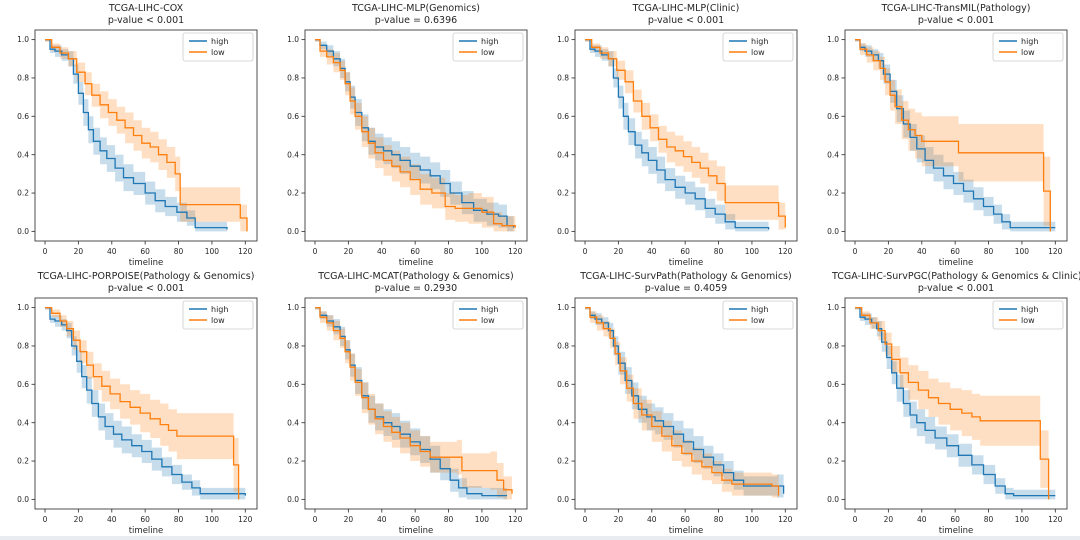  Describe the element at coordinates (686, 276) in the screenshot. I see `panel-title: TCGA-LIHC-SurvPath(Pathology & Genomics)` at that location.